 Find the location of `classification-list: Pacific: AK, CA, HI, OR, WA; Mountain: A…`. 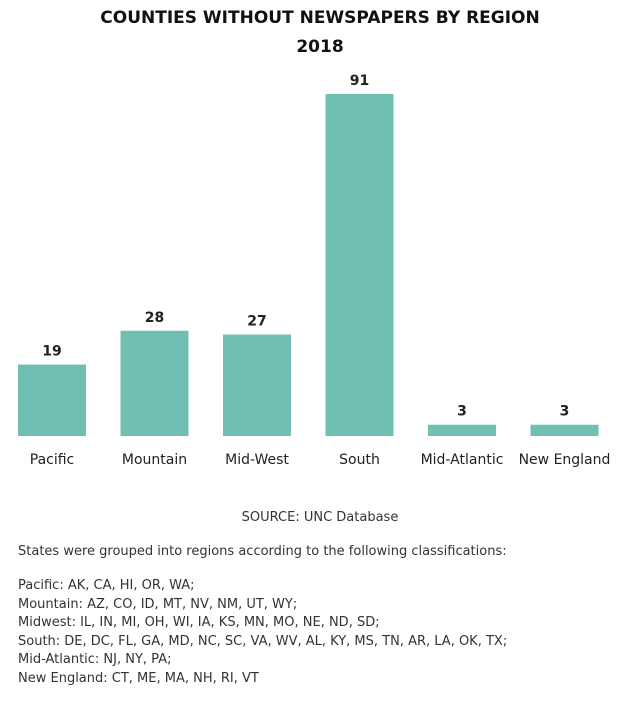

classification-list: Pacific: AK, CA, HI, OR, WA; Mountain: A… is located at coordinates (325, 632).